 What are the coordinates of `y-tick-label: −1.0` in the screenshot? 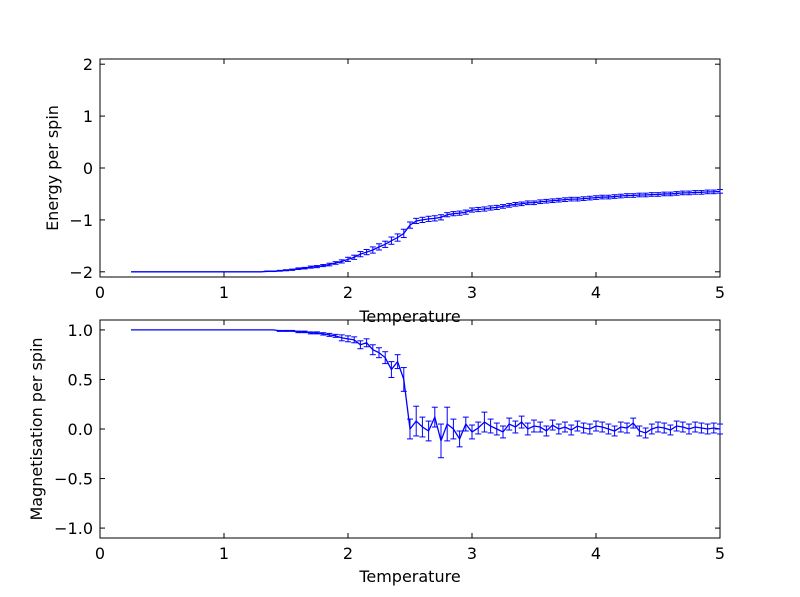 It's located at (73, 528).